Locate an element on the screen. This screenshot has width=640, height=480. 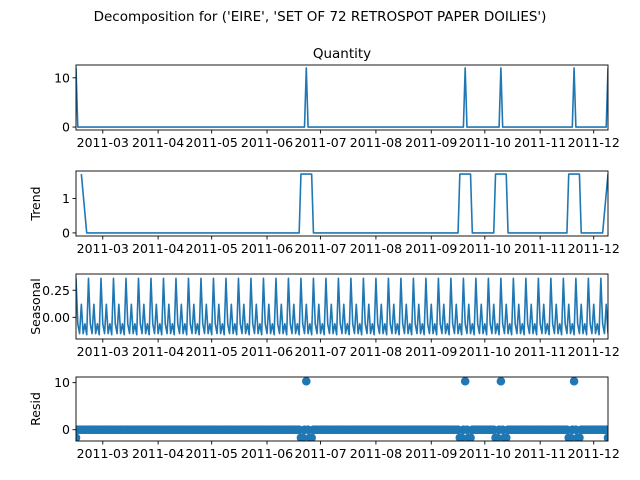
resid-xtick-label: 2011-10 is located at coordinates (485, 453).